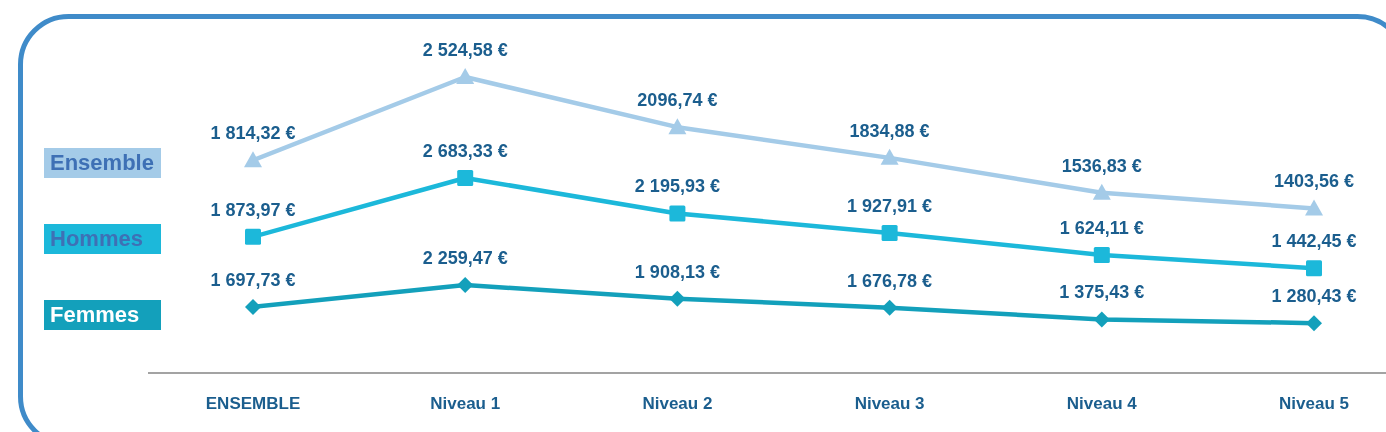 The image size is (1386, 432). Describe the element at coordinates (1102, 292) in the screenshot. I see `data-label: 1 375,43 €` at that location.